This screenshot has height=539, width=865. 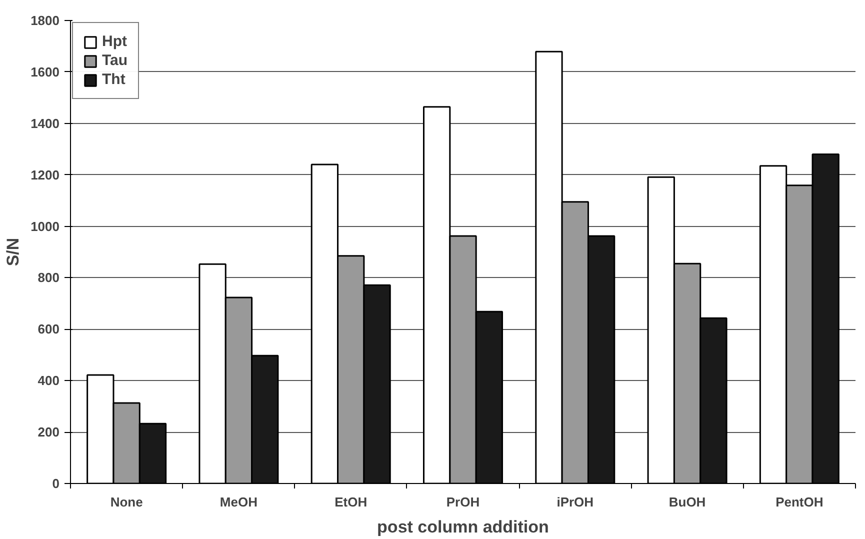 I want to click on x-tick-label: None, so click(x=126, y=502).